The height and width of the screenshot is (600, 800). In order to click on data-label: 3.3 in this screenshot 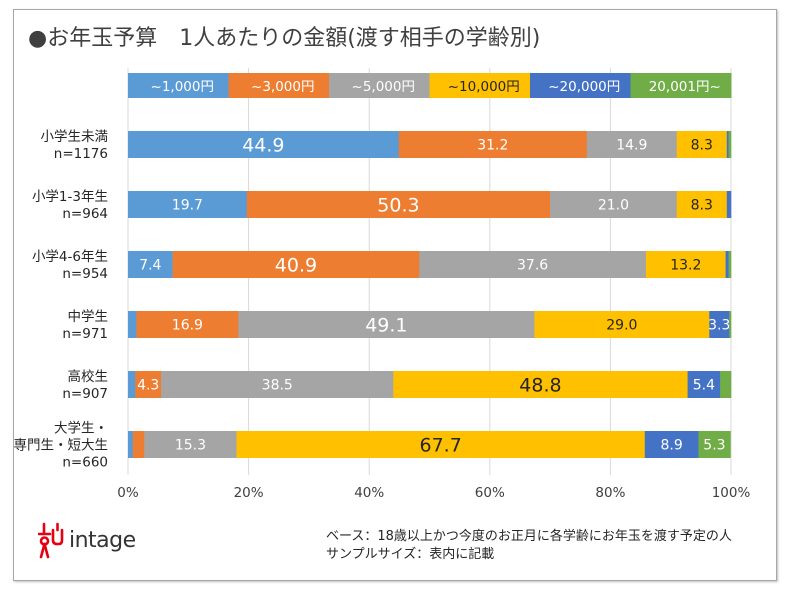, I will do `click(719, 326)`.